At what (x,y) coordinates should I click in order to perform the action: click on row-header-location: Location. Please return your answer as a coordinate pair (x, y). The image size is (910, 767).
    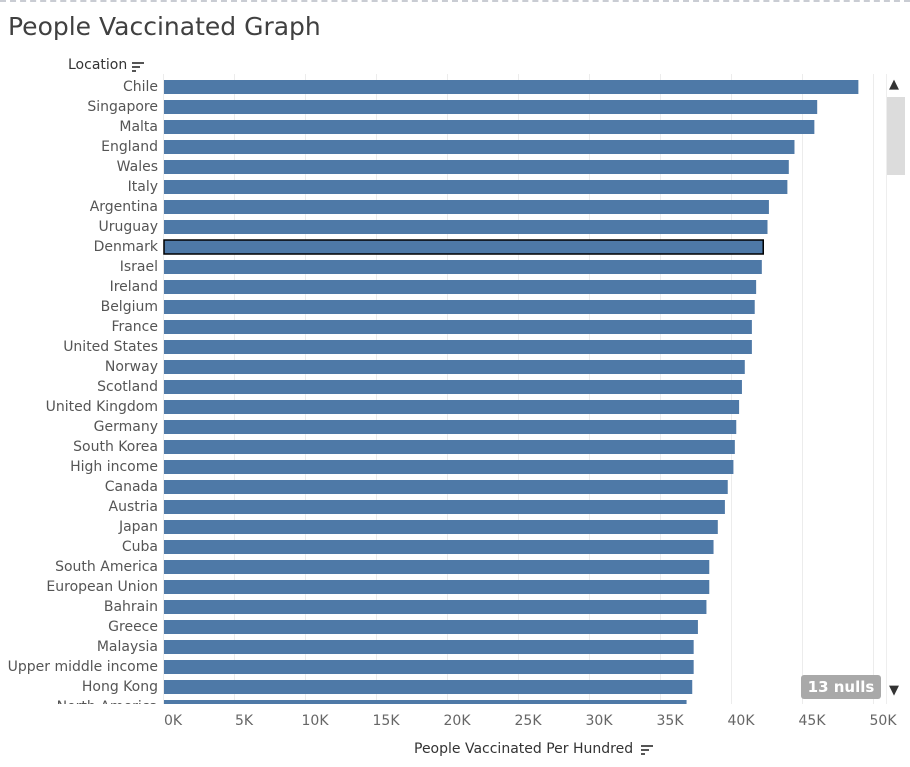
    Looking at the image, I should click on (97, 65).